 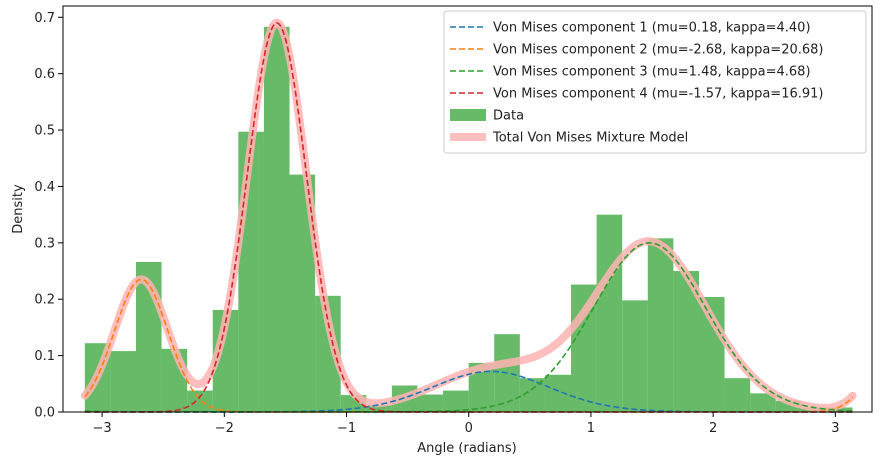 What do you see at coordinates (469, 428) in the screenshot?
I see `x-tick-label: 0` at bounding box center [469, 428].